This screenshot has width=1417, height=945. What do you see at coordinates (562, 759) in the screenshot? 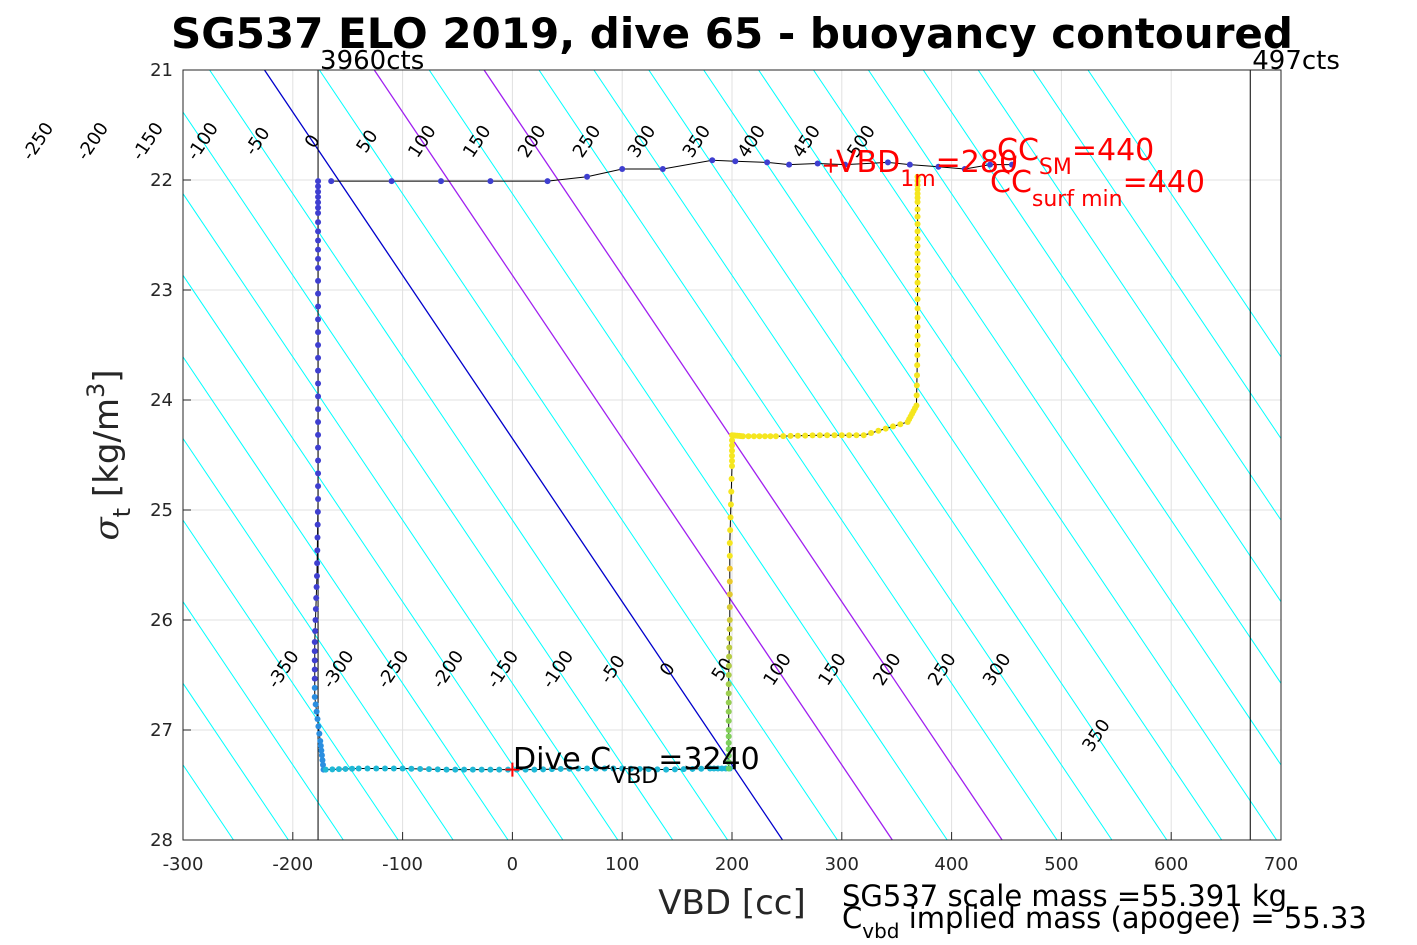
I see `dive-c-label: Dive C` at bounding box center [562, 759].